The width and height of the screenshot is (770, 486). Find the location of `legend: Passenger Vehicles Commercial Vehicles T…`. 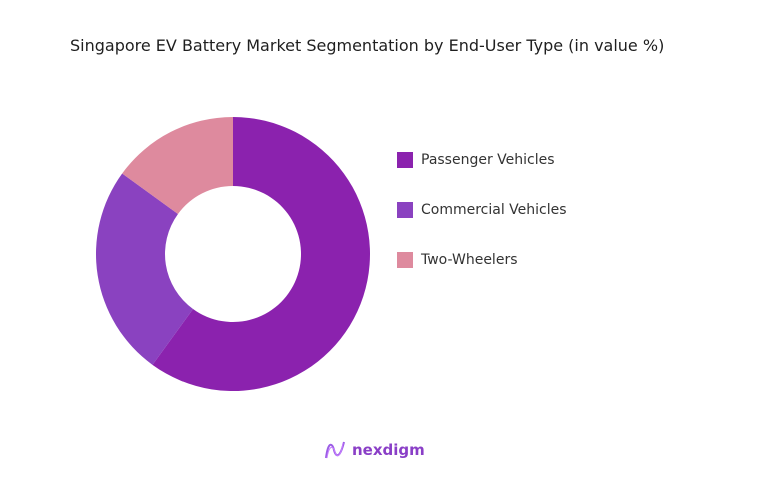

legend: Passenger Vehicles Commercial Vehicles T… is located at coordinates (482, 225).